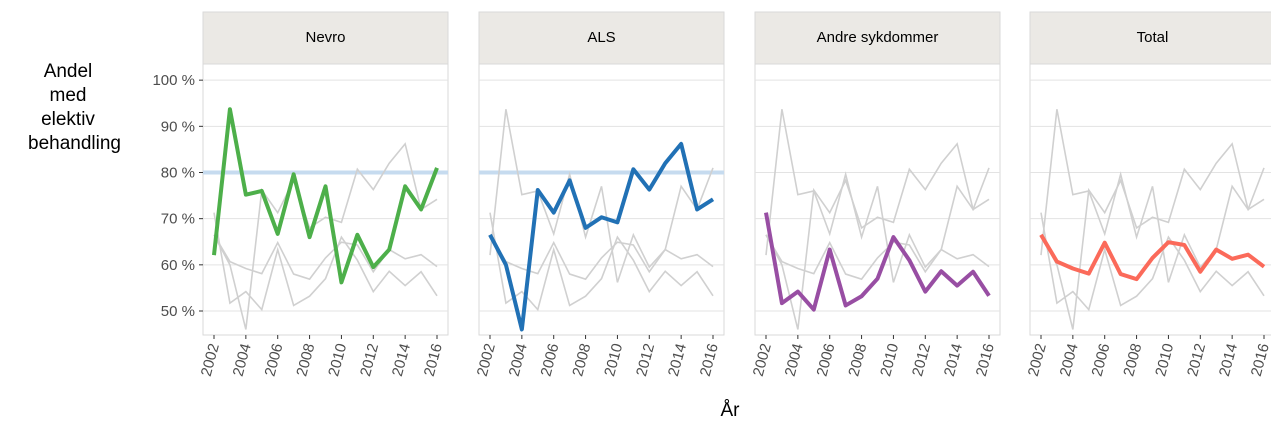  What do you see at coordinates (173, 80) in the screenshot?
I see `y-tick-label: 100 %` at bounding box center [173, 80].